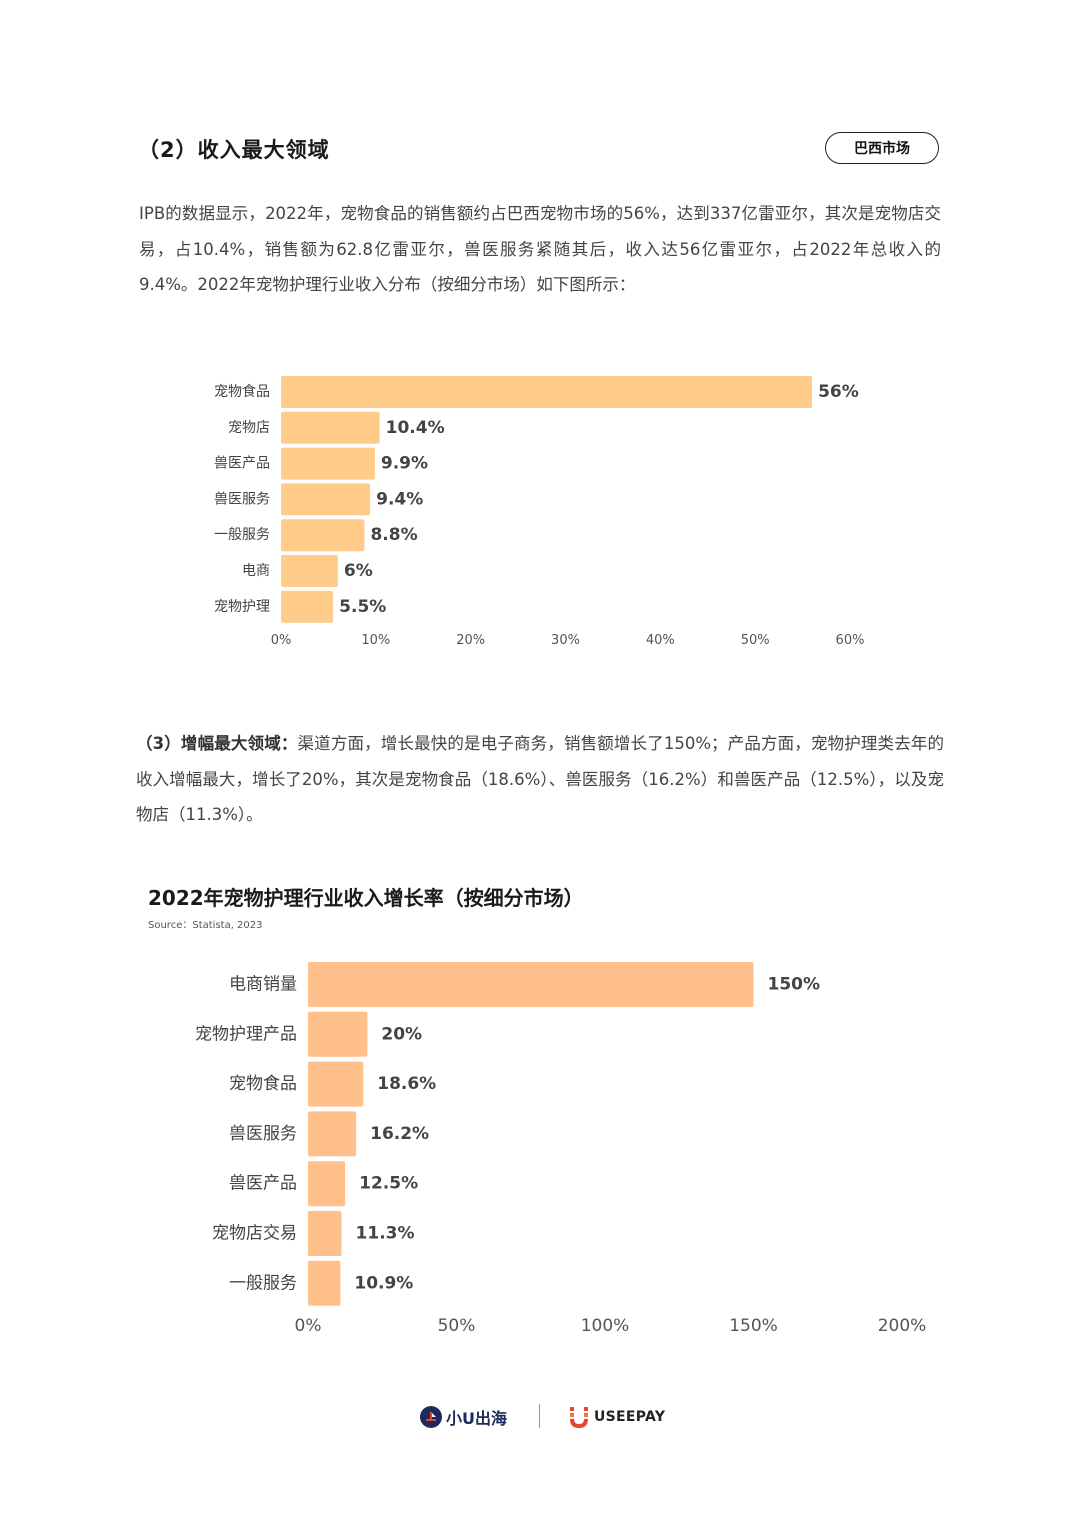  Describe the element at coordinates (794, 985) in the screenshot. I see `value-label: 150%` at that location.